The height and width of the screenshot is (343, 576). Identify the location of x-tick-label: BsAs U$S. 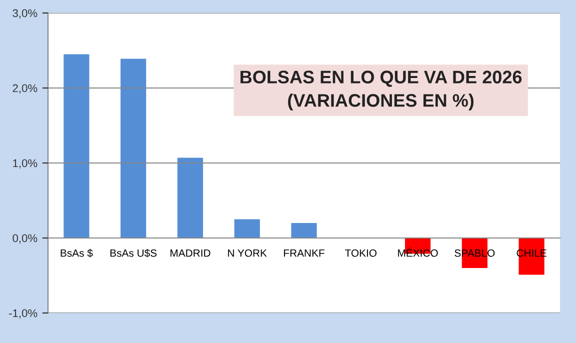
(133, 253).